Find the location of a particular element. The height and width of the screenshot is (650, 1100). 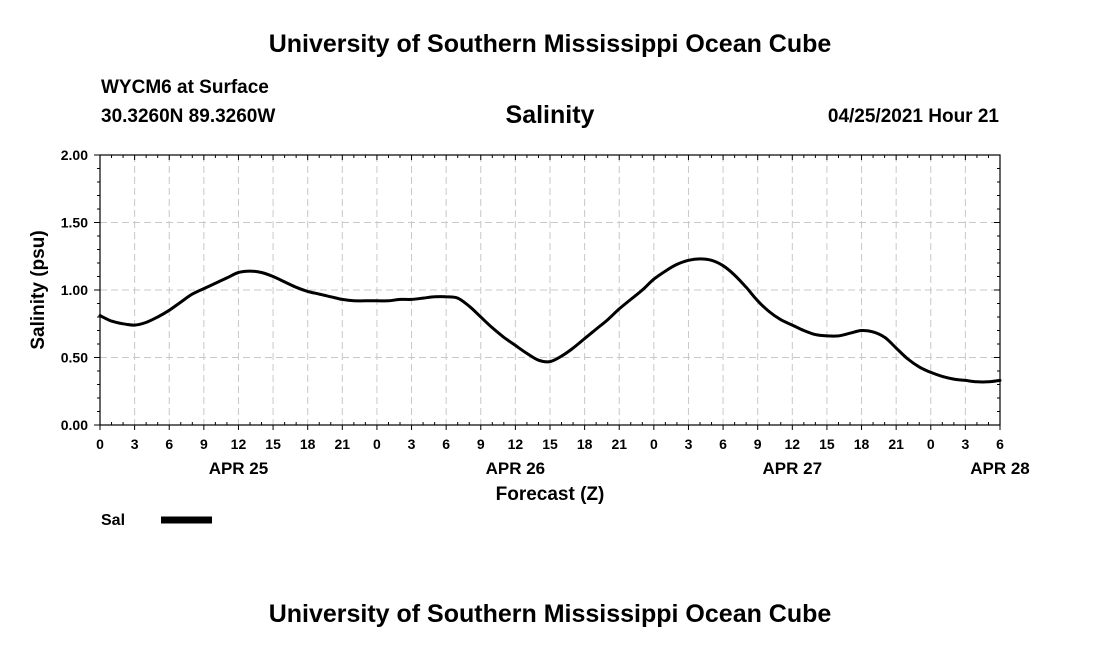

y-tick-label: 0.00 is located at coordinates (74, 425).